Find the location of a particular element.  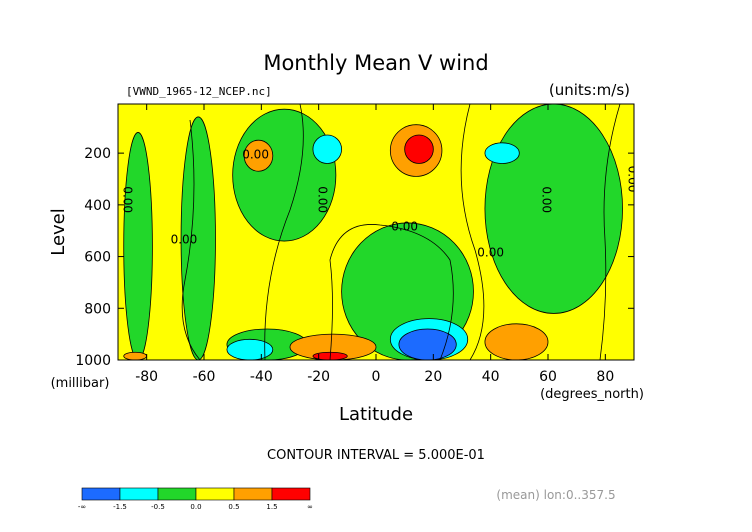

x-tick-label: 80 is located at coordinates (605, 377).